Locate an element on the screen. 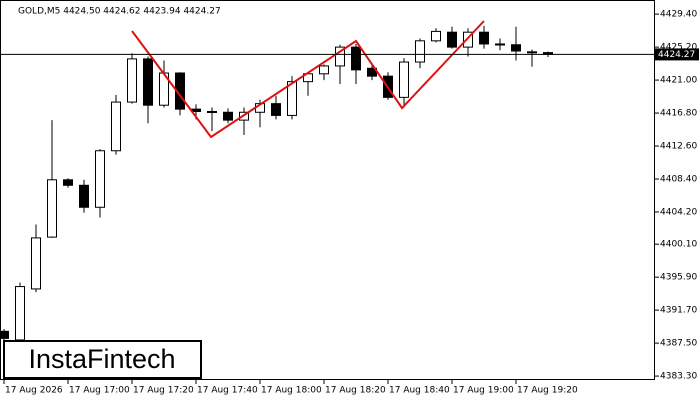 This screenshot has width=700, height=400. y-tick-label: 4425.20 is located at coordinates (678, 48).